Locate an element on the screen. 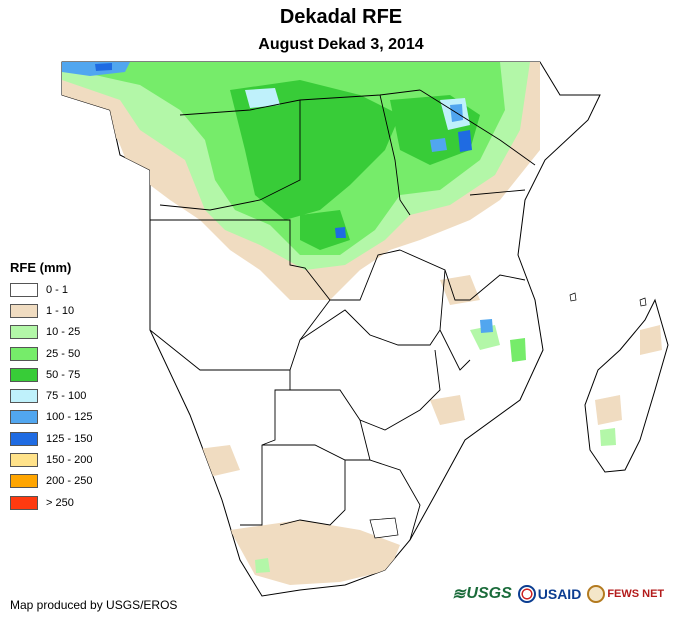 This screenshot has height=624, width=682. legend-item: 0 - 1 is located at coordinates (51, 289).